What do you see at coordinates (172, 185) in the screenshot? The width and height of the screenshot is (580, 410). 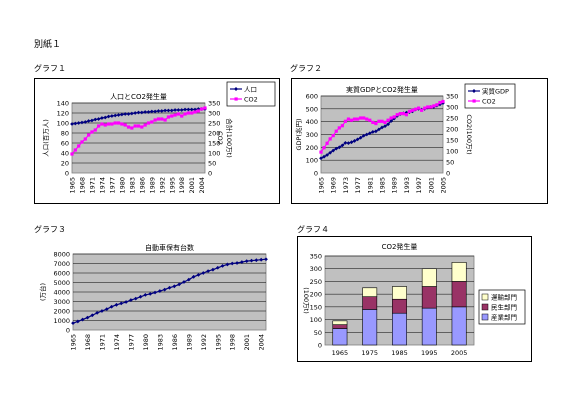 I see `x-tick-label: 1995` at bounding box center [172, 185].